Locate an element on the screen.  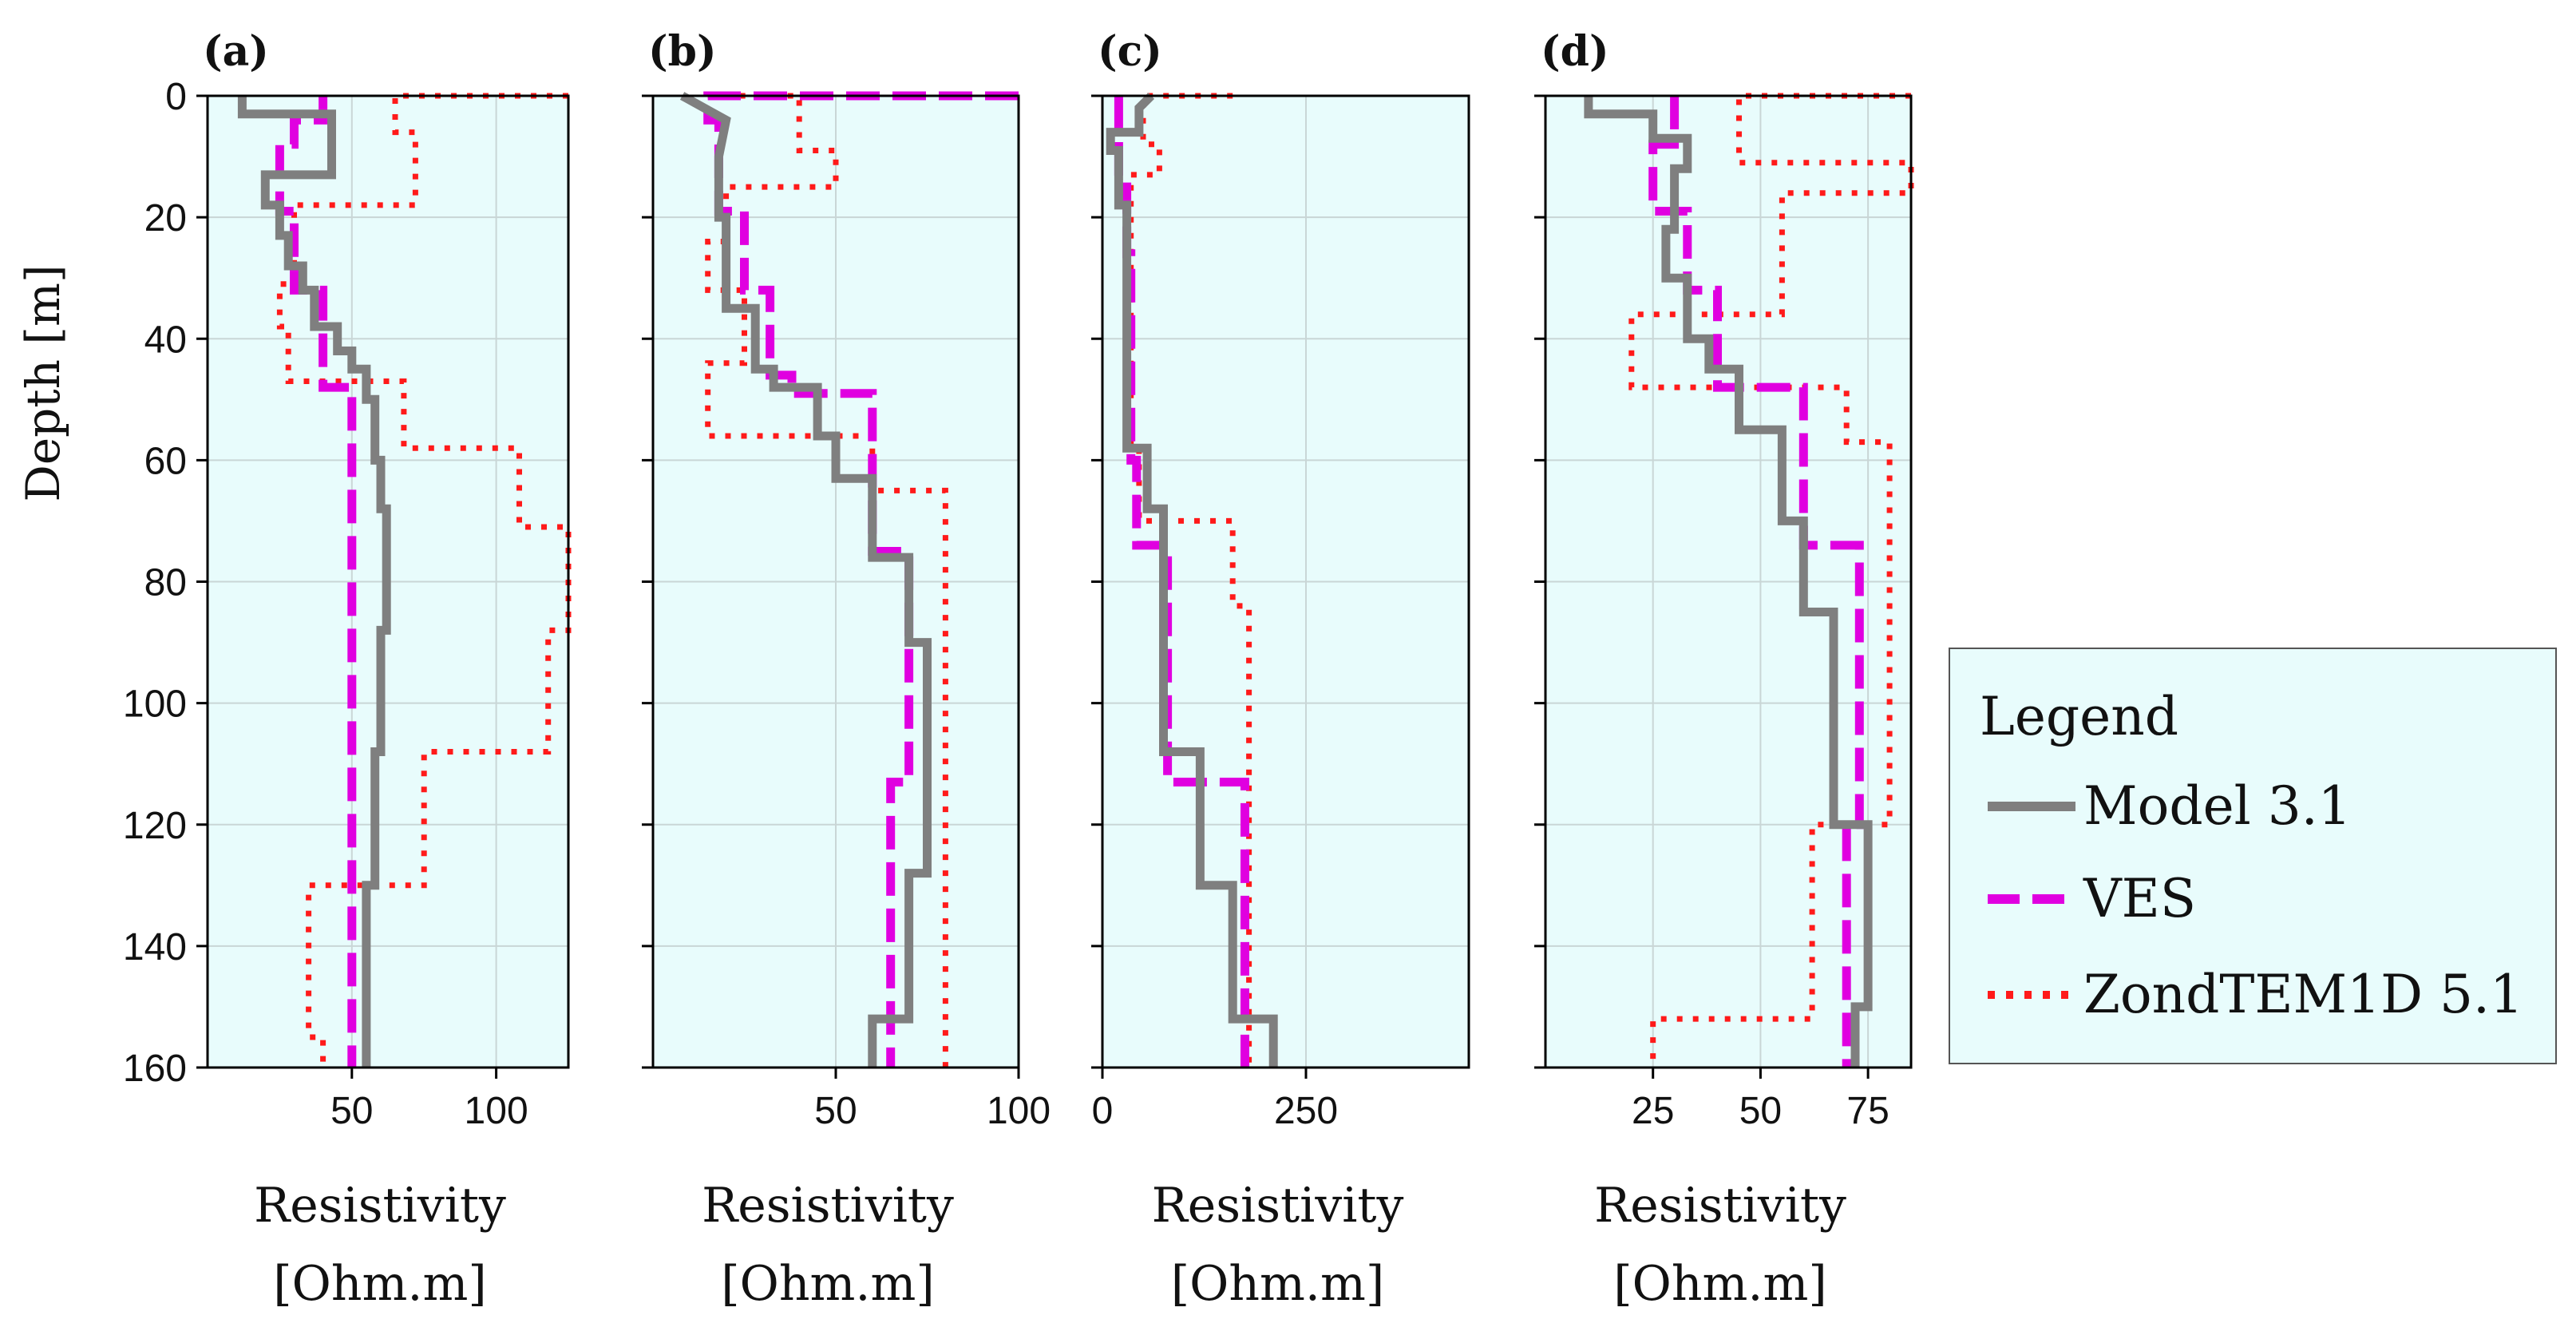
y-tick-label: 0 is located at coordinates (176, 97).